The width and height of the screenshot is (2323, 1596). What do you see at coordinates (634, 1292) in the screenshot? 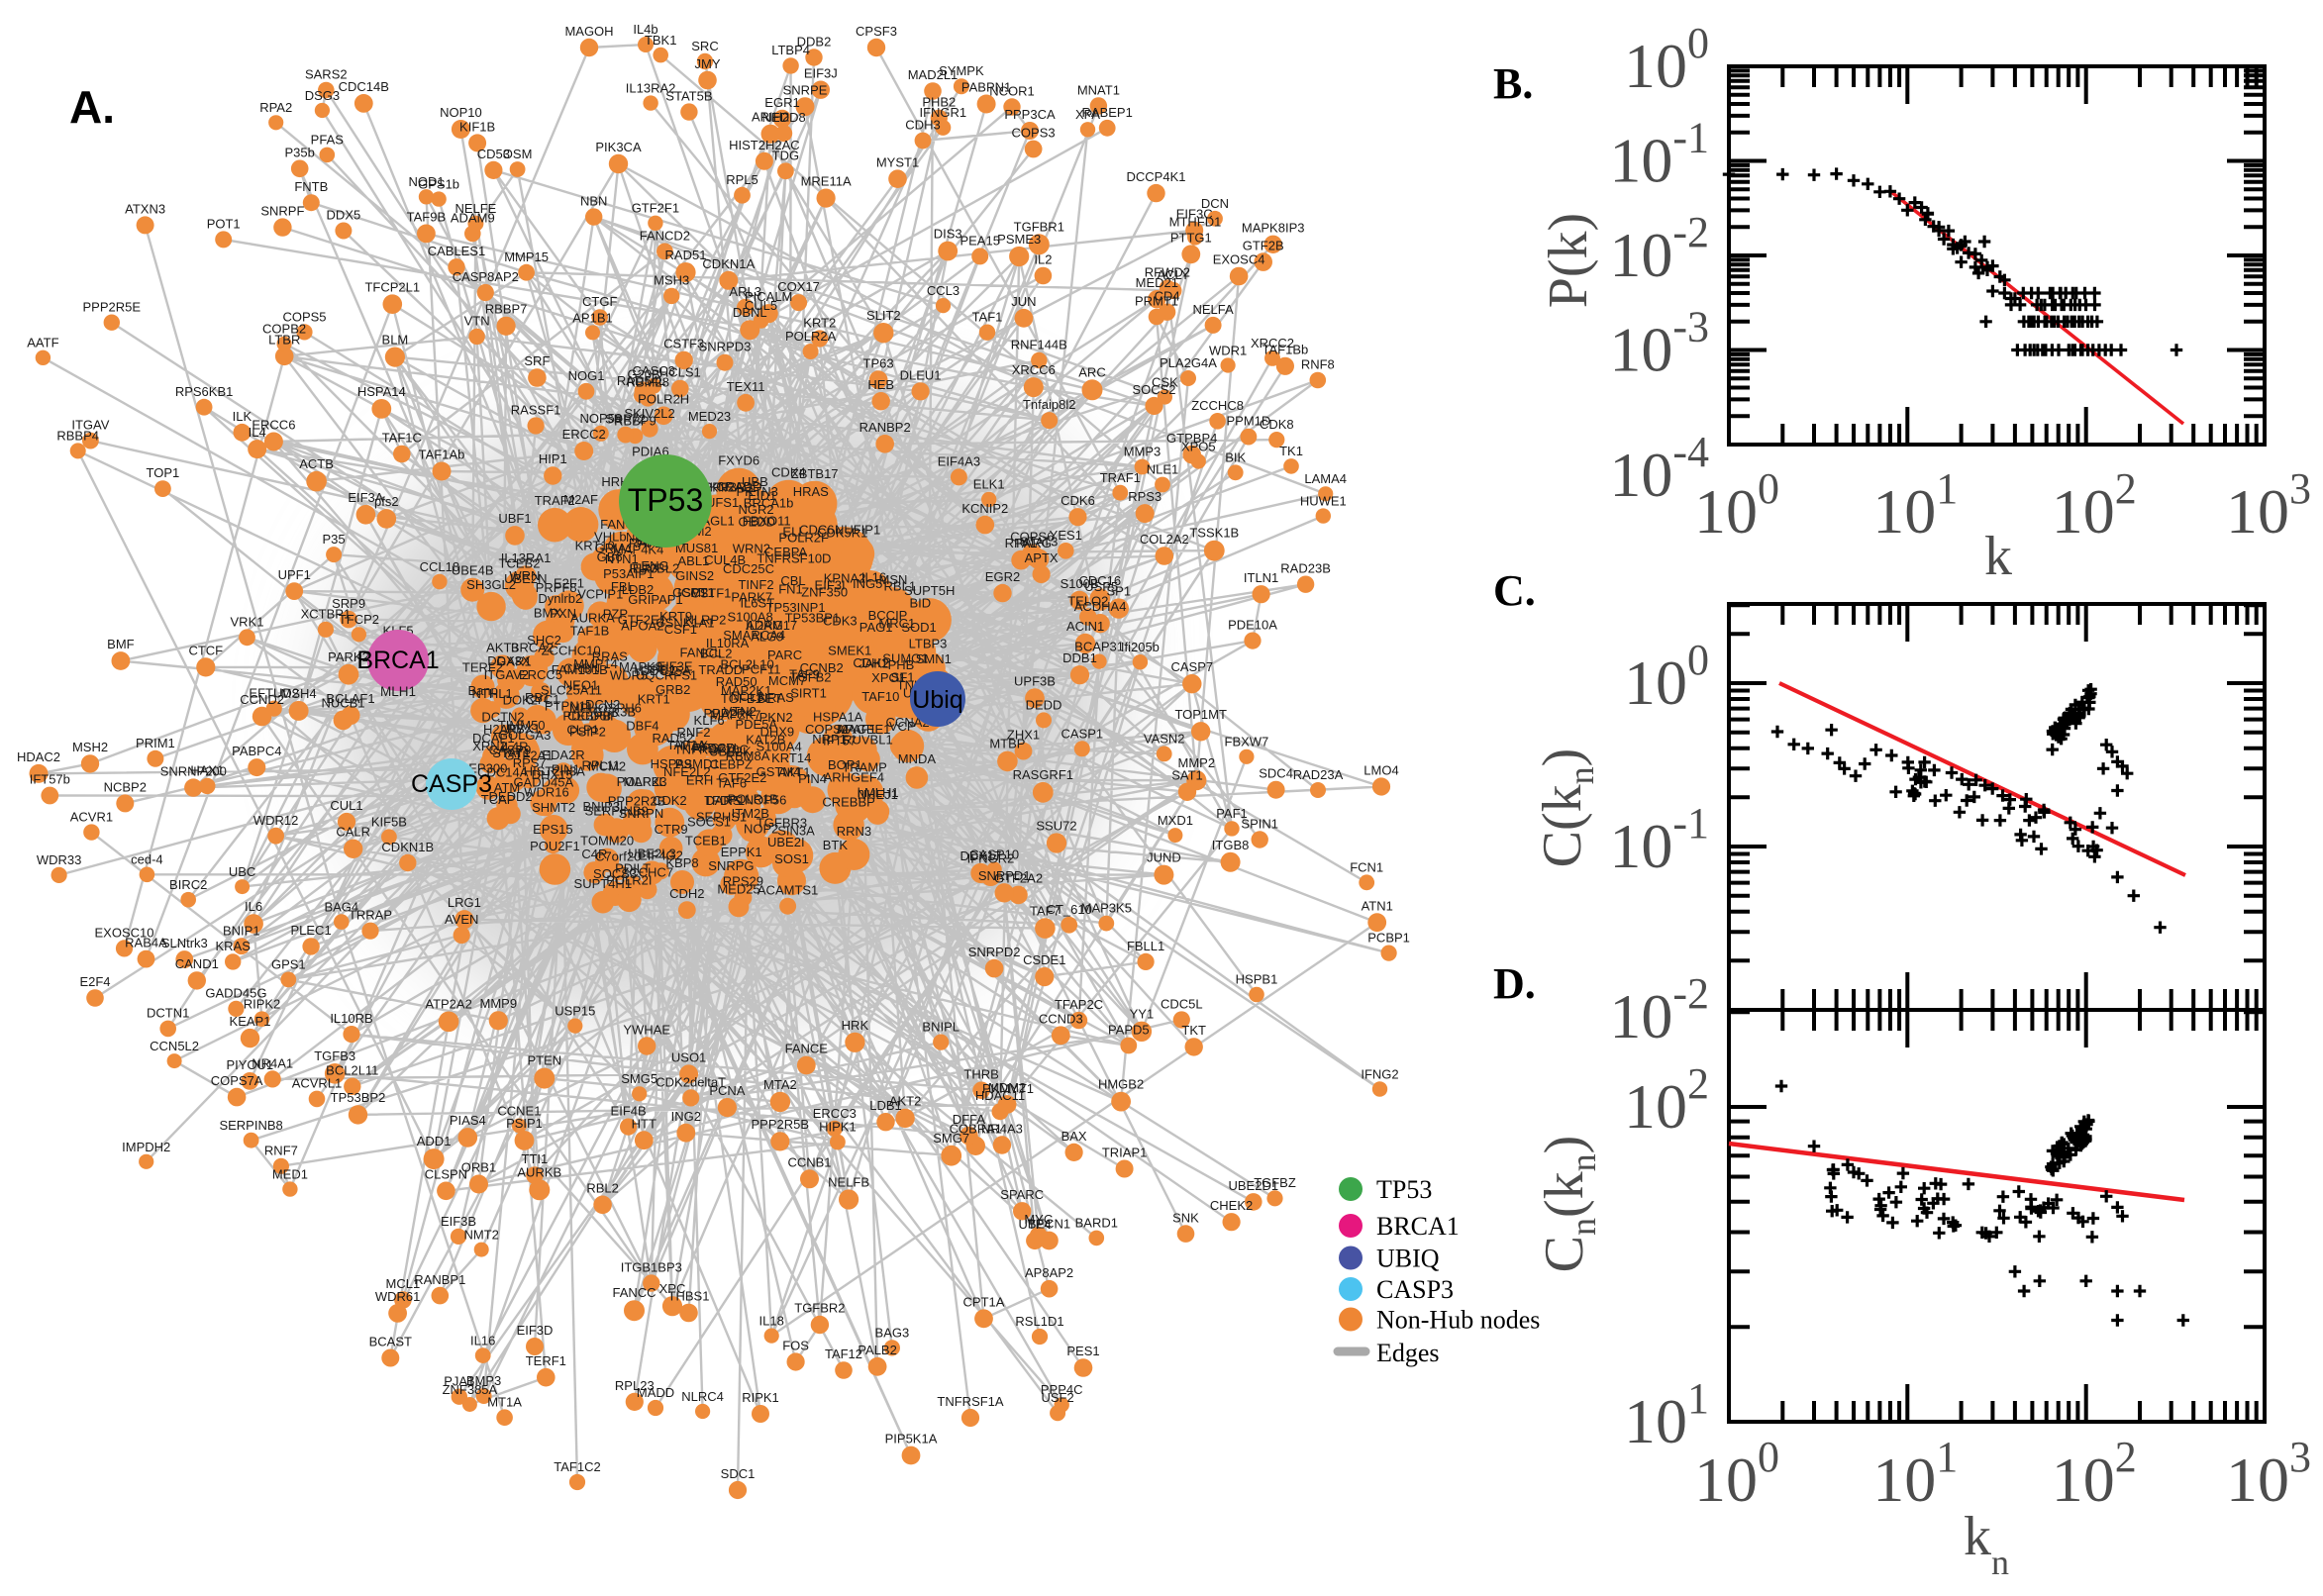
I see `svg-text: FANCC` at bounding box center [634, 1292].